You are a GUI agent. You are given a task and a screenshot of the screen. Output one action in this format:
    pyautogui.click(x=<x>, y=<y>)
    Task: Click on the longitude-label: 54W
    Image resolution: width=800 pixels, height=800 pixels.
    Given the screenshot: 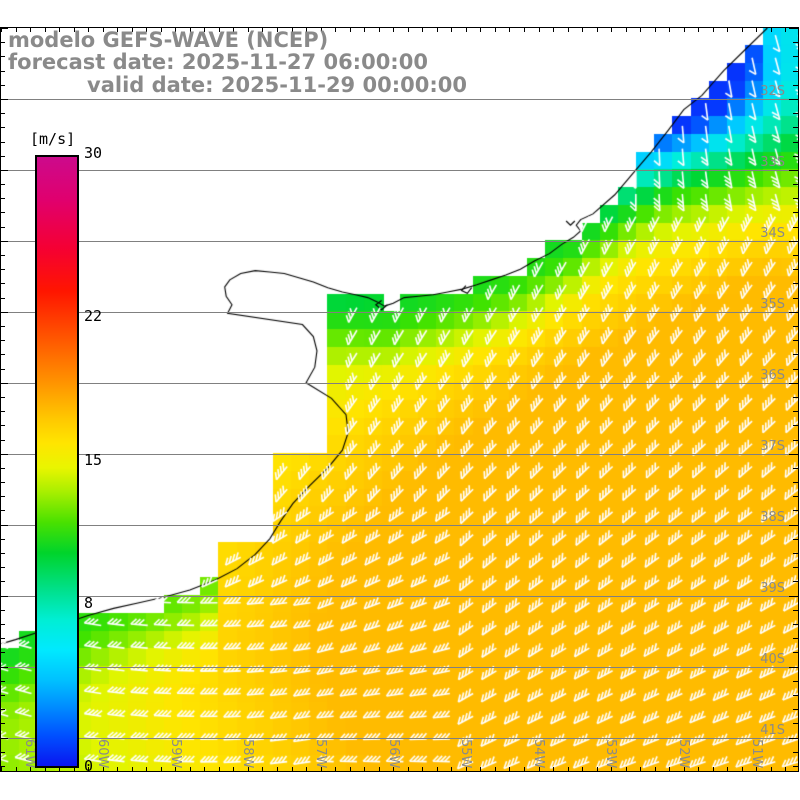 What is the action you would take?
    pyautogui.click(x=538, y=753)
    